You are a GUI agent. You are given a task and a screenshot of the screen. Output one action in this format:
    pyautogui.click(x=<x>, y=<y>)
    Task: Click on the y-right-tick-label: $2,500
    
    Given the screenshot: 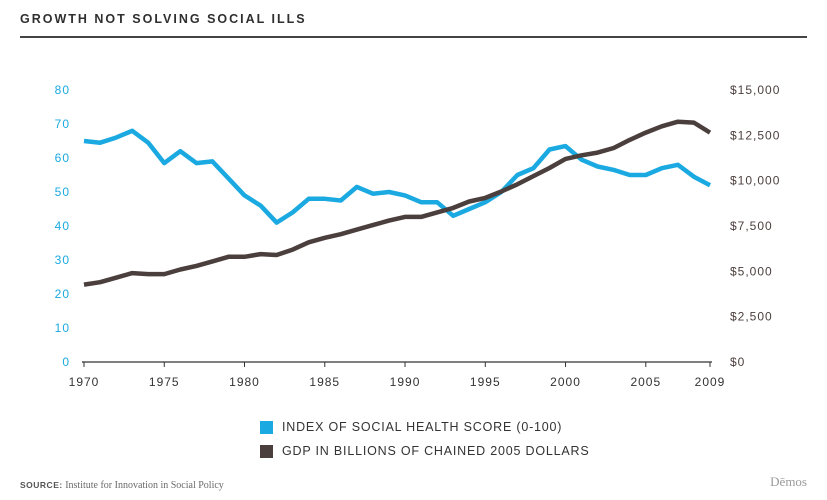 What is the action you would take?
    pyautogui.click(x=751, y=317)
    